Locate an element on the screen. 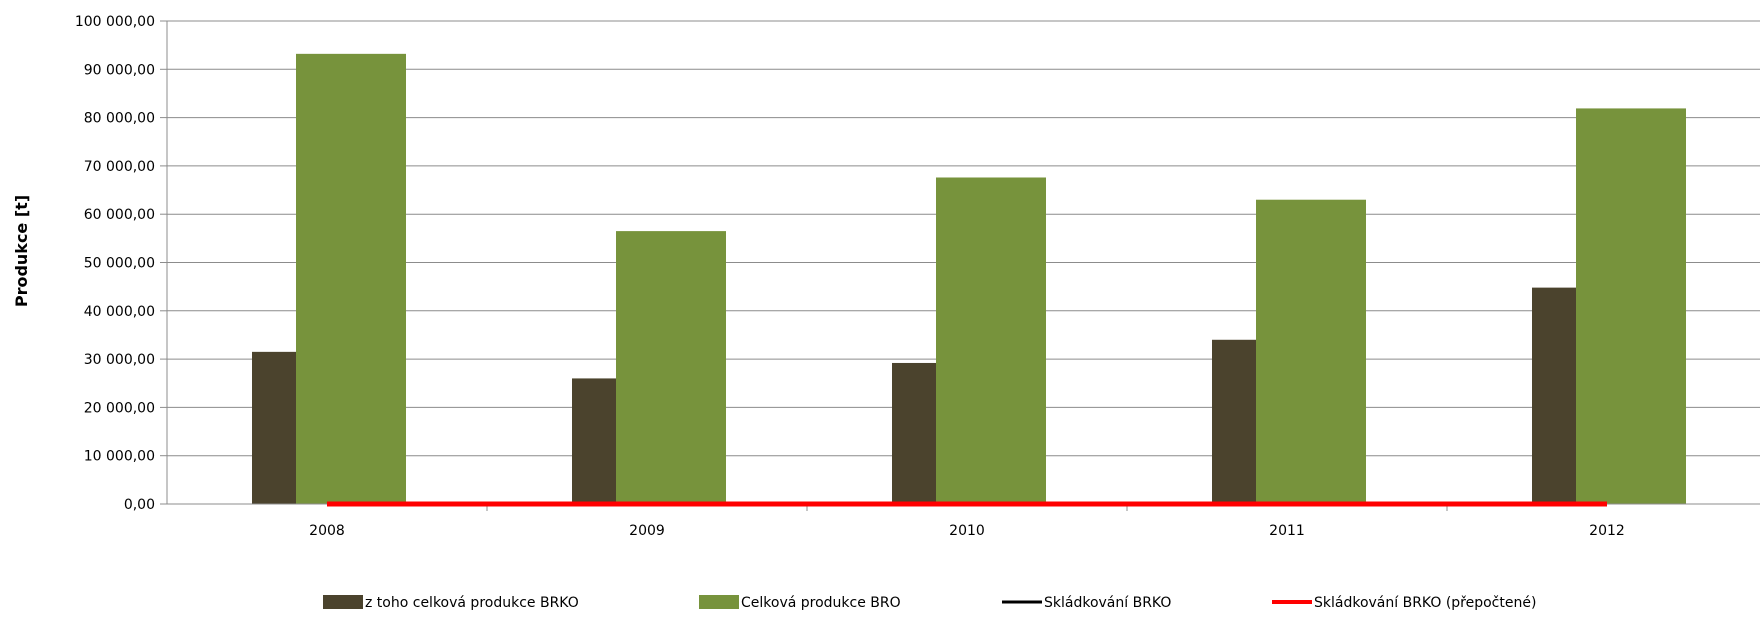  x-tick-label: 2010 is located at coordinates (967, 531).